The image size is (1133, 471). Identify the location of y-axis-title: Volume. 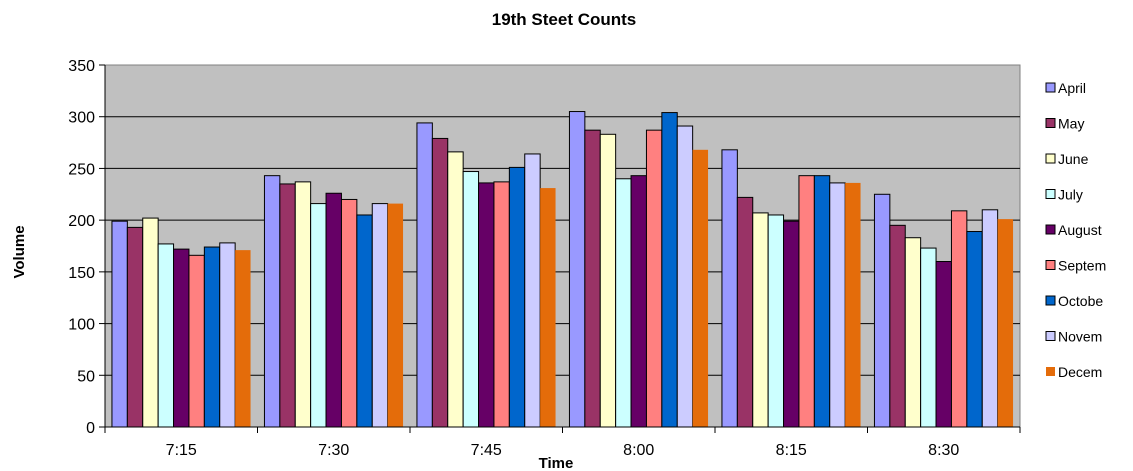
(19, 251).